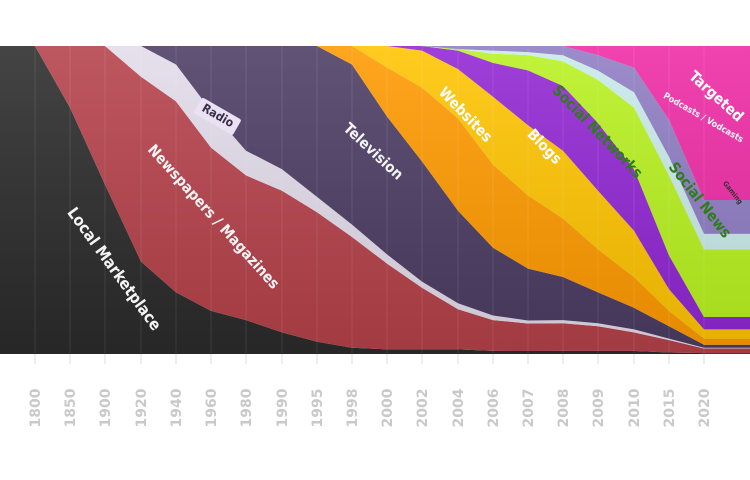 The width and height of the screenshot is (750, 480). What do you see at coordinates (177, 407) in the screenshot?
I see `x-tick-label: 1940` at bounding box center [177, 407].